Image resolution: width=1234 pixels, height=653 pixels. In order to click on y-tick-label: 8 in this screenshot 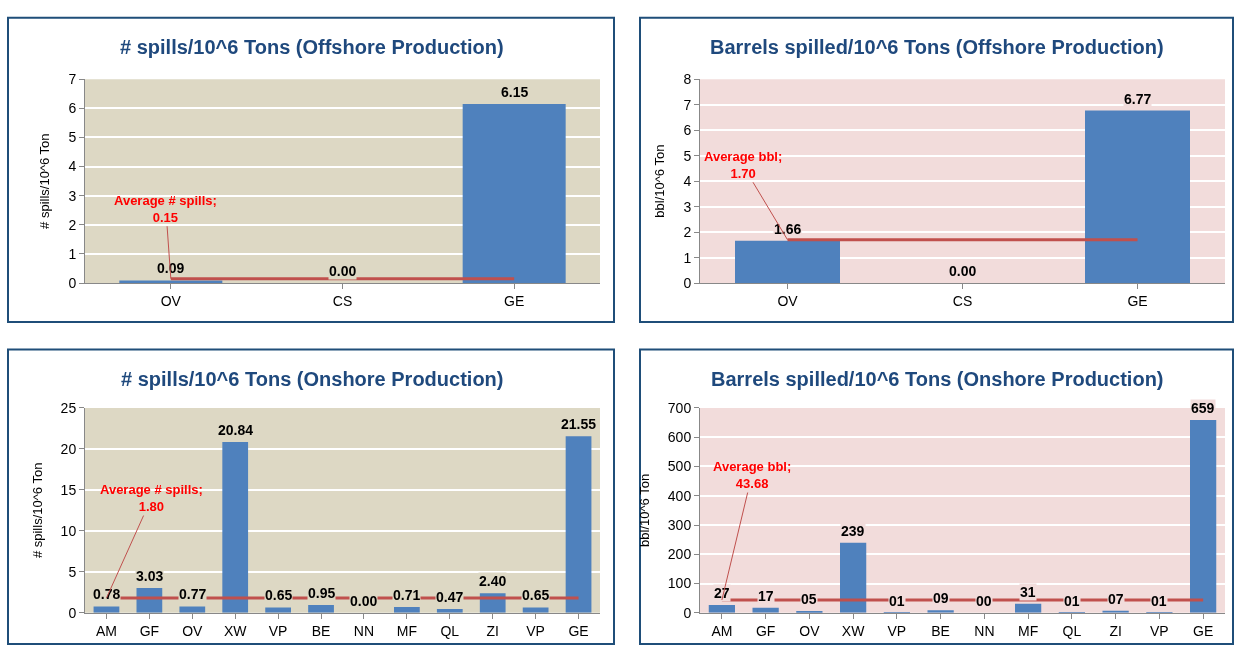, I will do `click(687, 79)`.